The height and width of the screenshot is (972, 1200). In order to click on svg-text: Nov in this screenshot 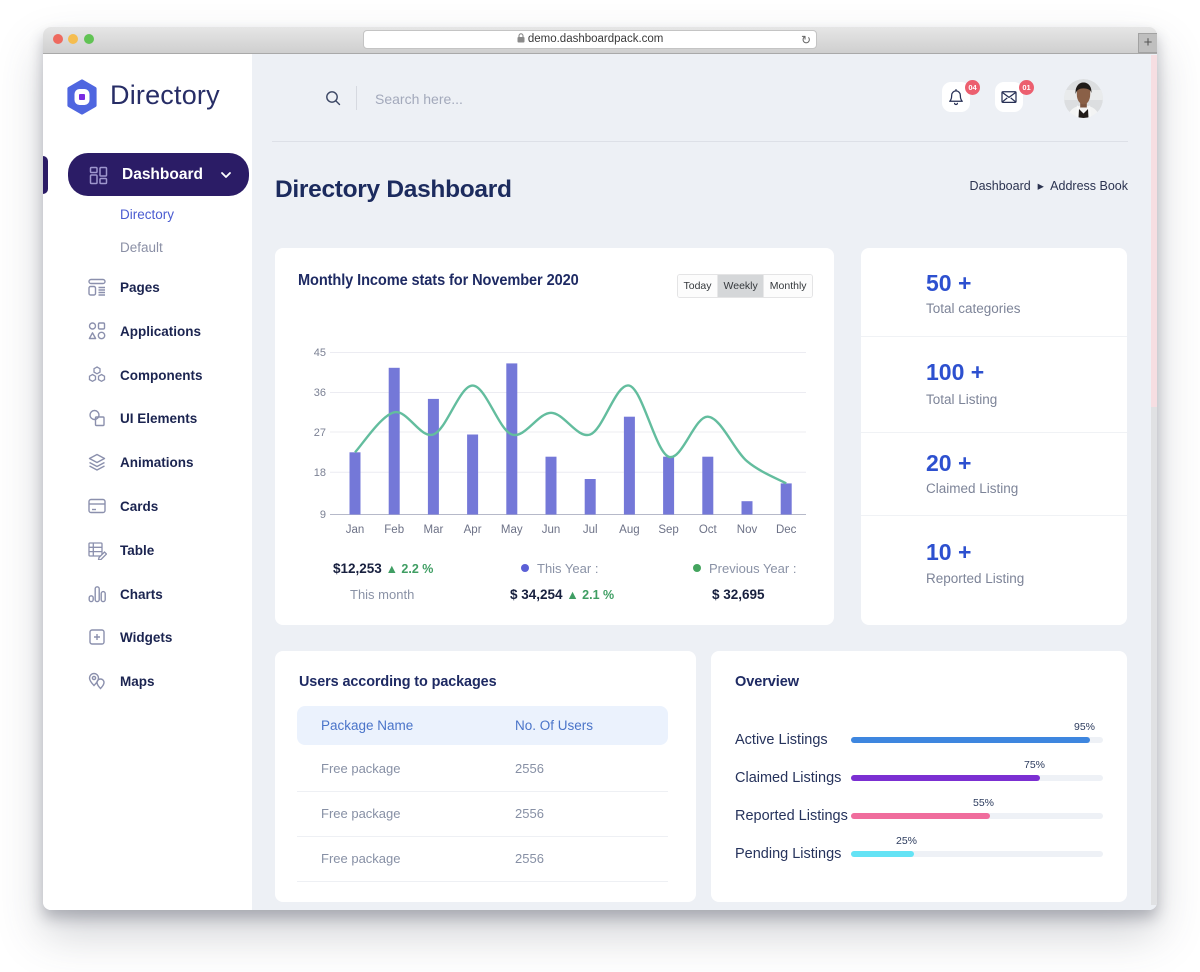, I will do `click(747, 530)`.